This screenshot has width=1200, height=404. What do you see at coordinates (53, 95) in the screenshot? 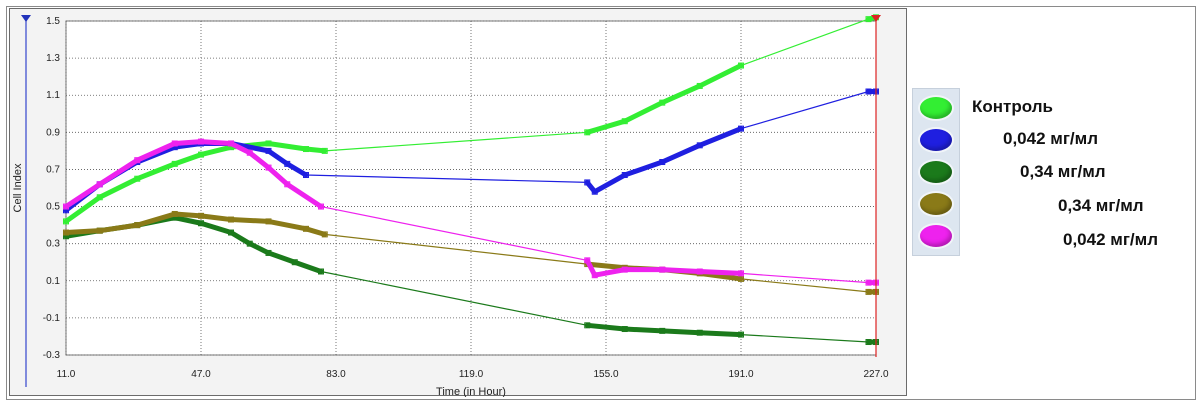
I see `y-tick-label: 1.1` at bounding box center [53, 95].